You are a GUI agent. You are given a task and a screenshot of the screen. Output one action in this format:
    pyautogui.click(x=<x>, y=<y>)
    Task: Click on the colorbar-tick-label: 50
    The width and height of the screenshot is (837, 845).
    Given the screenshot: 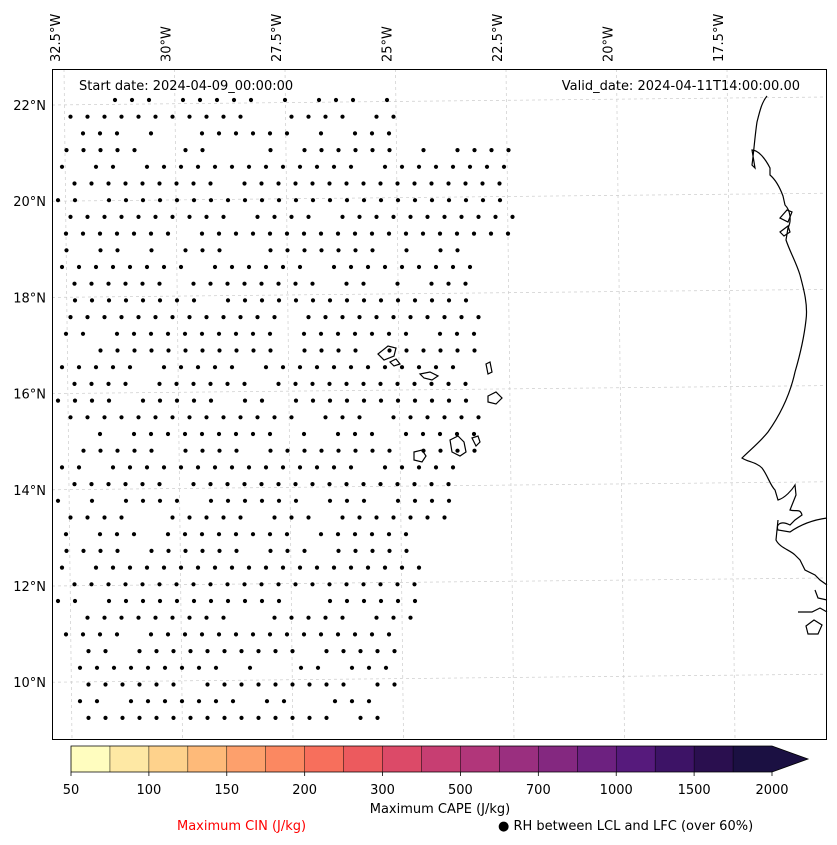 What is the action you would take?
    pyautogui.click(x=71, y=790)
    